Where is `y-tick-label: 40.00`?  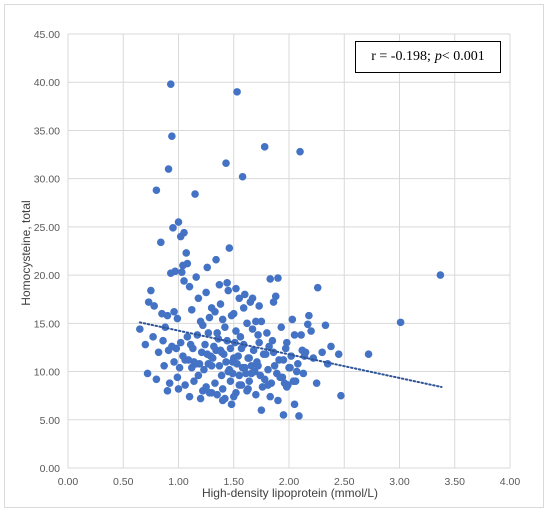
y-tick-label: 40.00 is located at coordinates (47, 83).